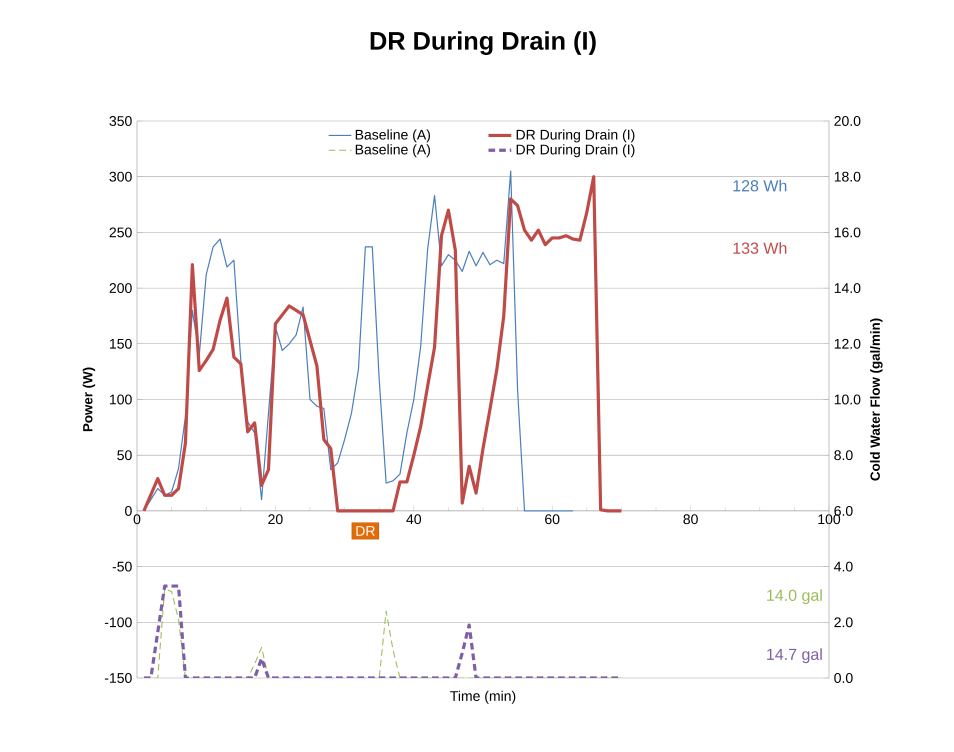 The image size is (954, 752). What do you see at coordinates (120, 177) in the screenshot?
I see `y-tick-label: 300` at bounding box center [120, 177].